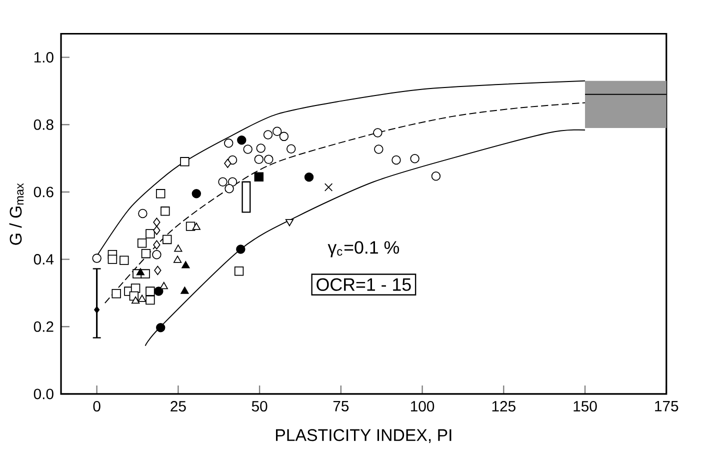 Image resolution: width=725 pixels, height=458 pixels. Describe the element at coordinates (178, 406) in the screenshot. I see `x-tick-label: 25` at that location.